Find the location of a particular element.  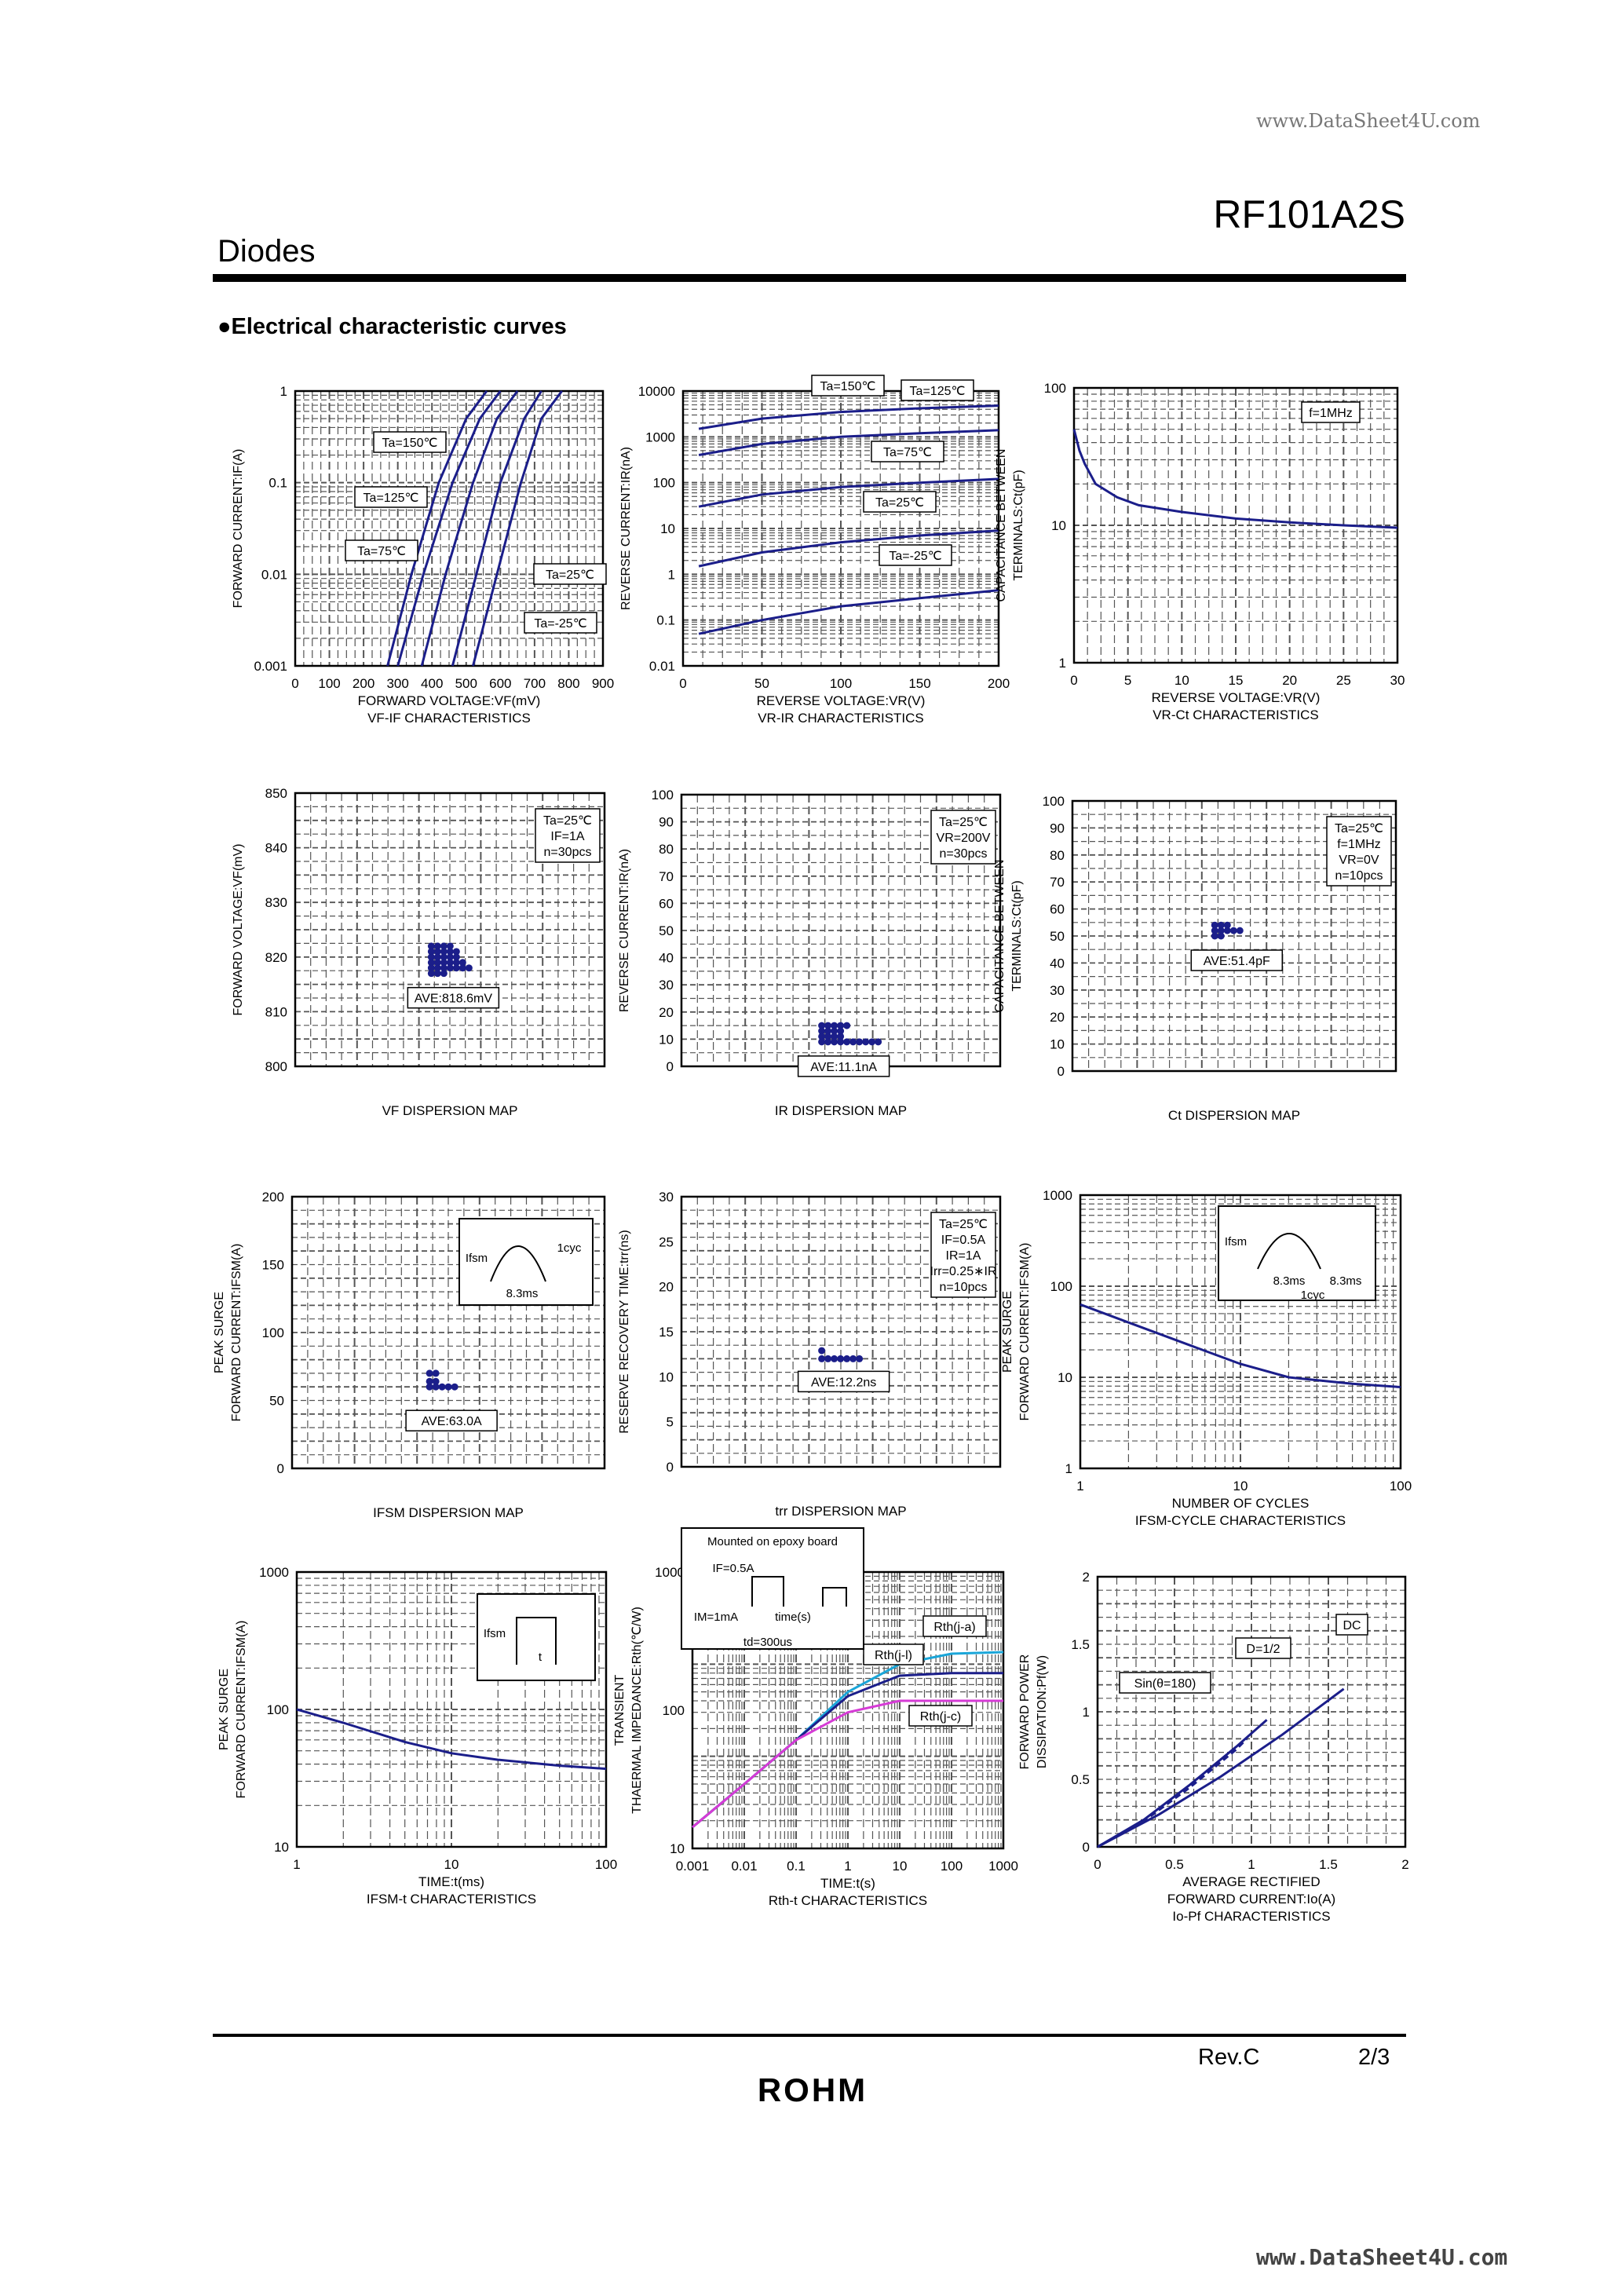

chart-title: VF-IF CHARACTERISTICS is located at coordinates (449, 719).